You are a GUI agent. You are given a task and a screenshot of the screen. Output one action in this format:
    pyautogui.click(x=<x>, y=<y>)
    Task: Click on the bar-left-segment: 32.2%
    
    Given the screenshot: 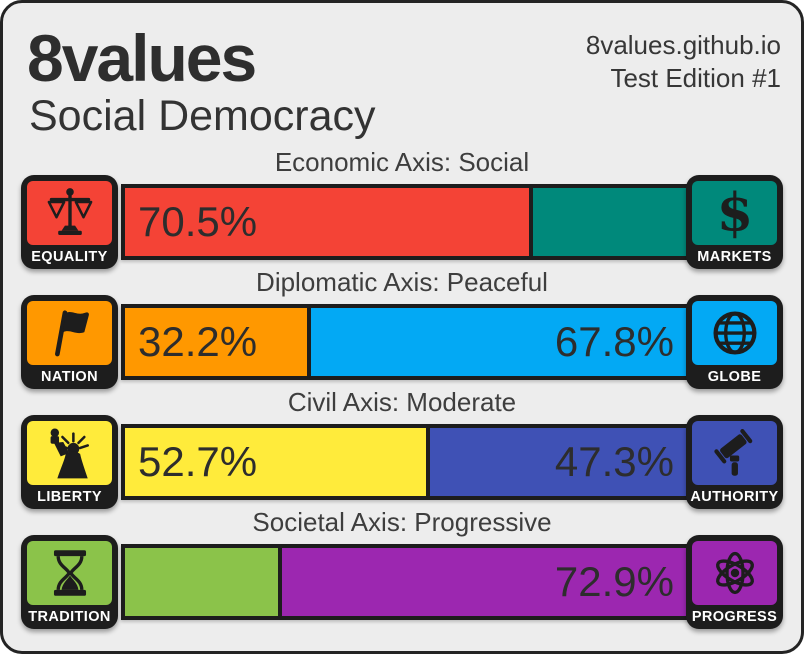 What is the action you would take?
    pyautogui.click(x=218, y=342)
    